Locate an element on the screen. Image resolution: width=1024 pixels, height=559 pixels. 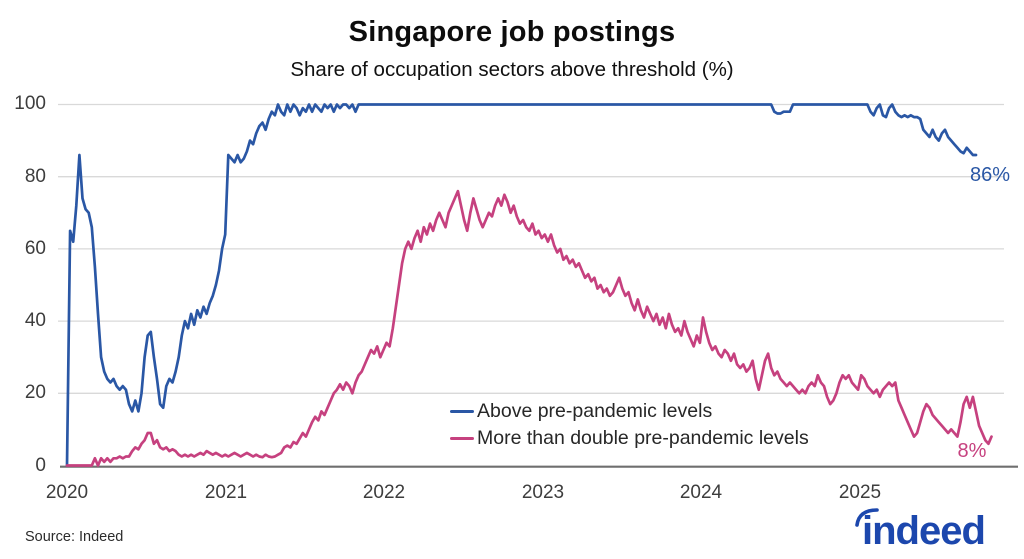
y-tick-label-60: 60 is located at coordinates (35, 248).